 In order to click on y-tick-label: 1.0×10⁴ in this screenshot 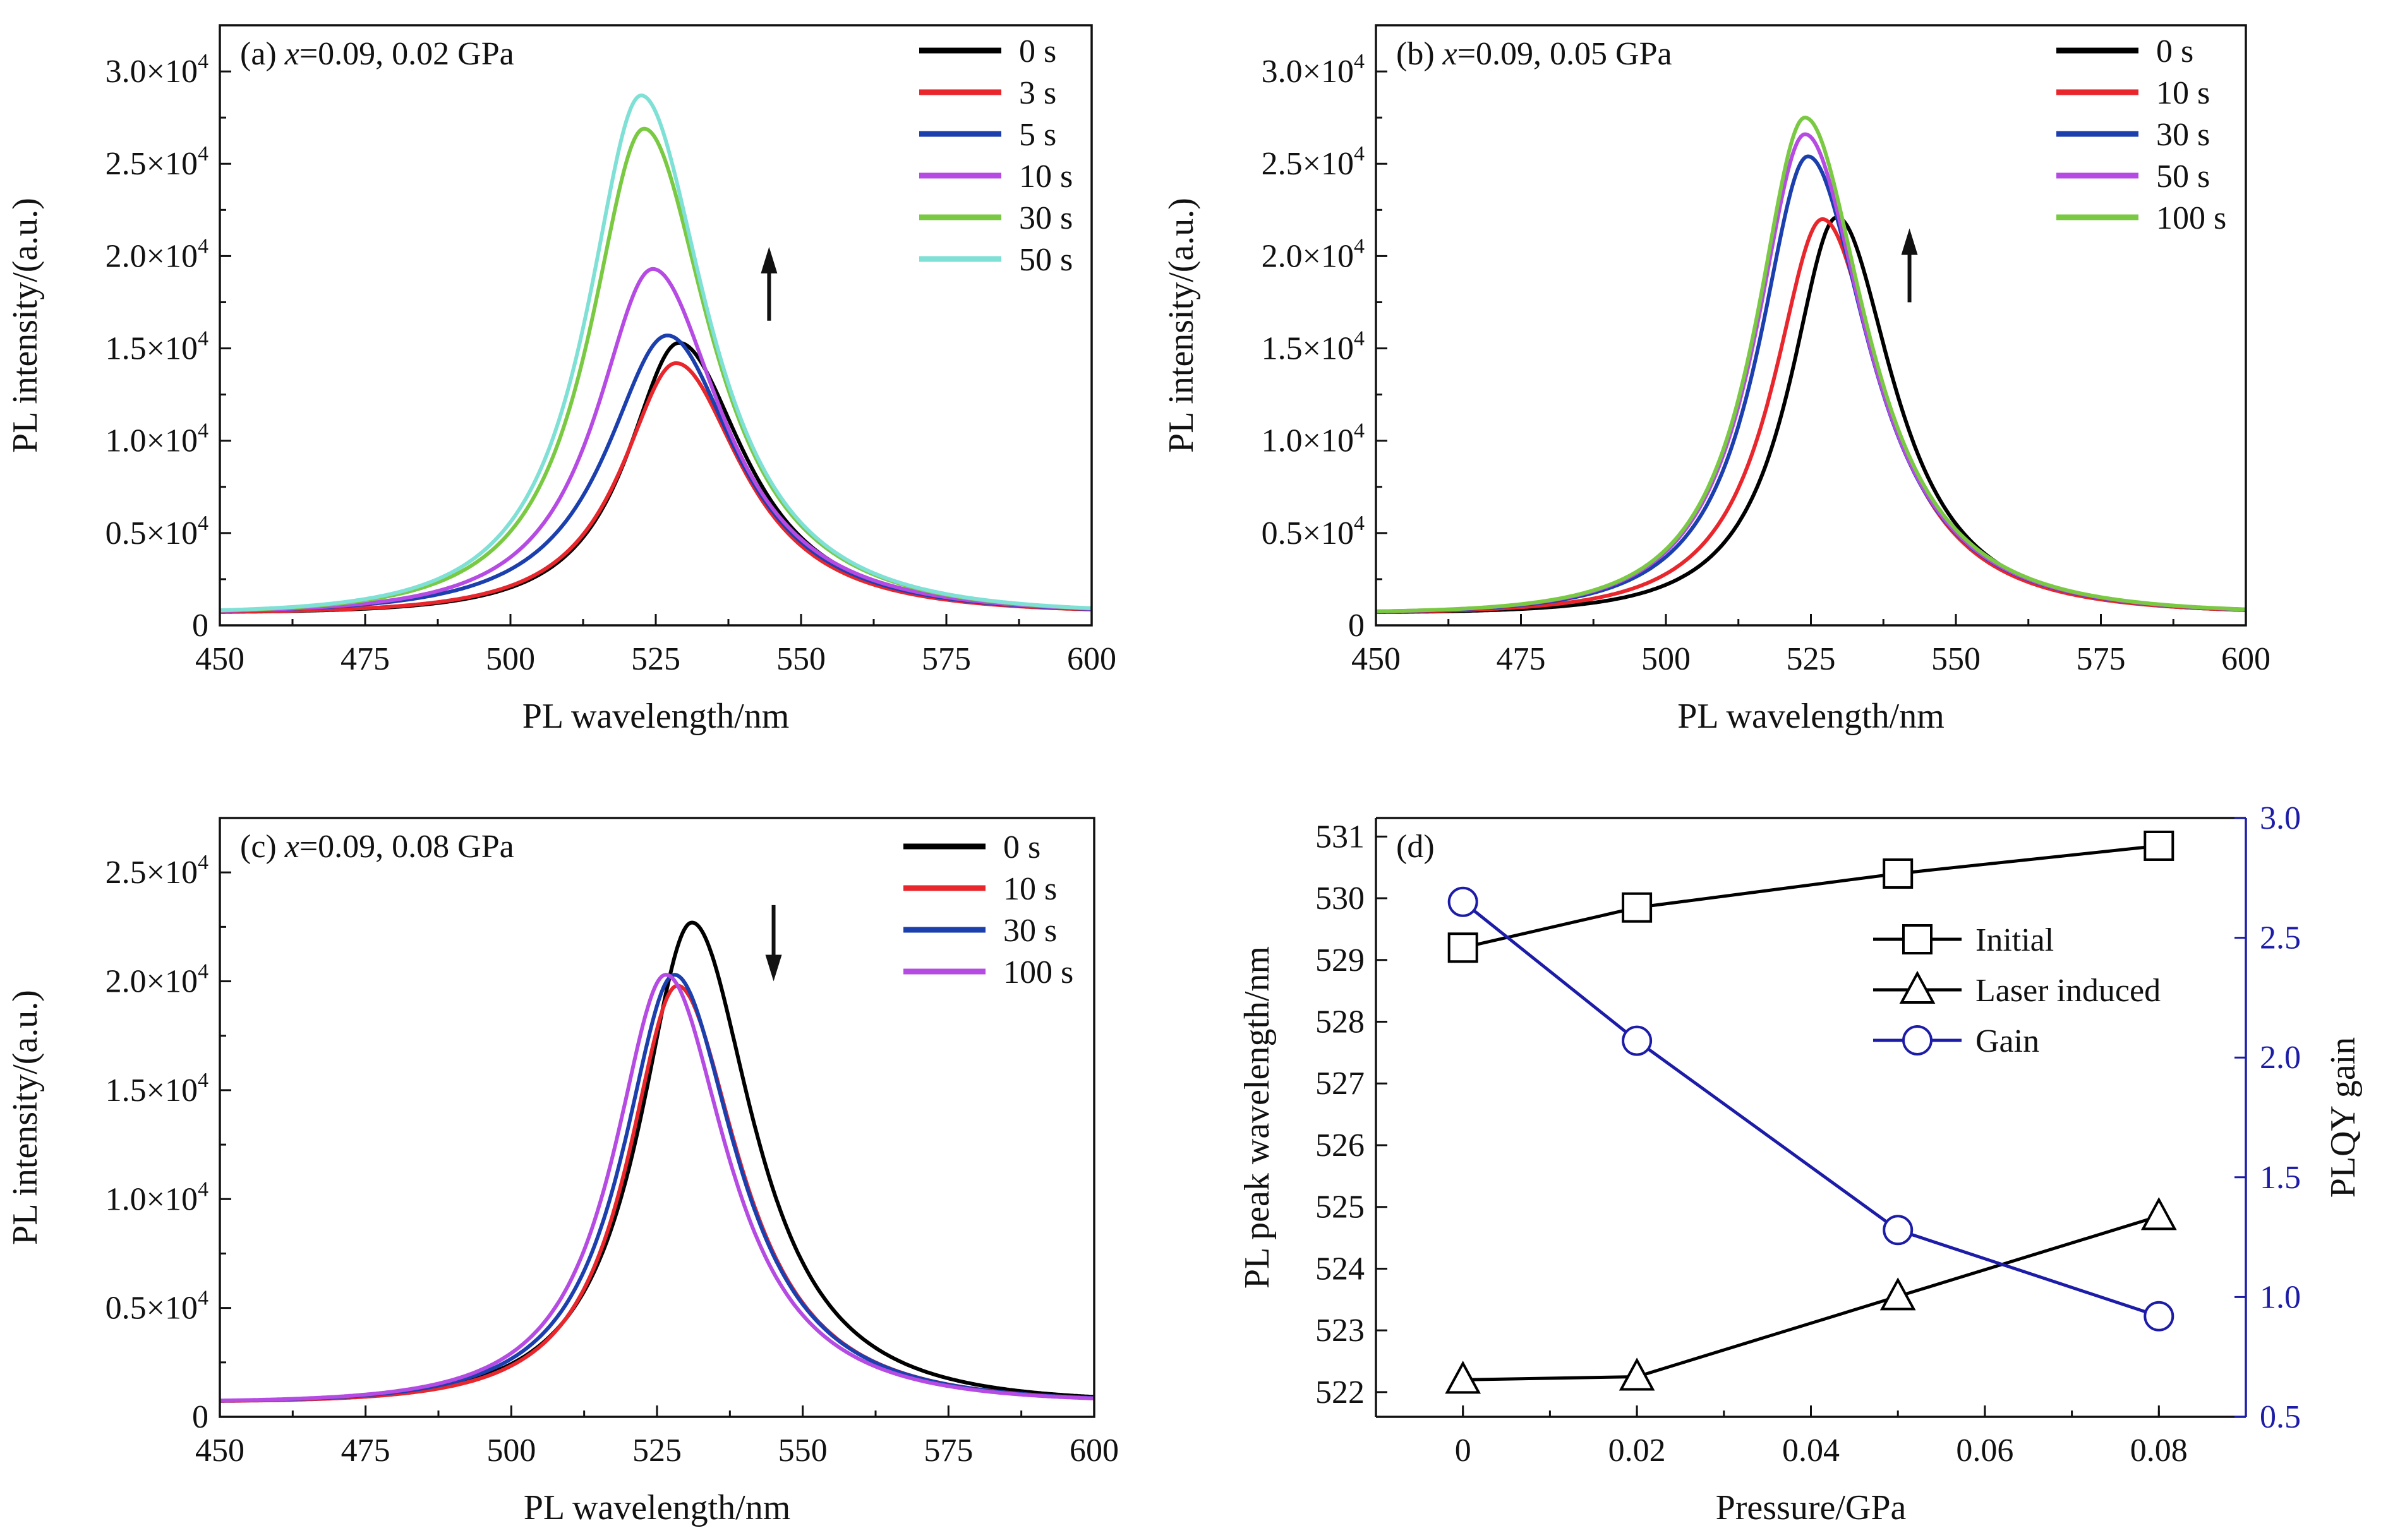, I will do `click(1313, 439)`.